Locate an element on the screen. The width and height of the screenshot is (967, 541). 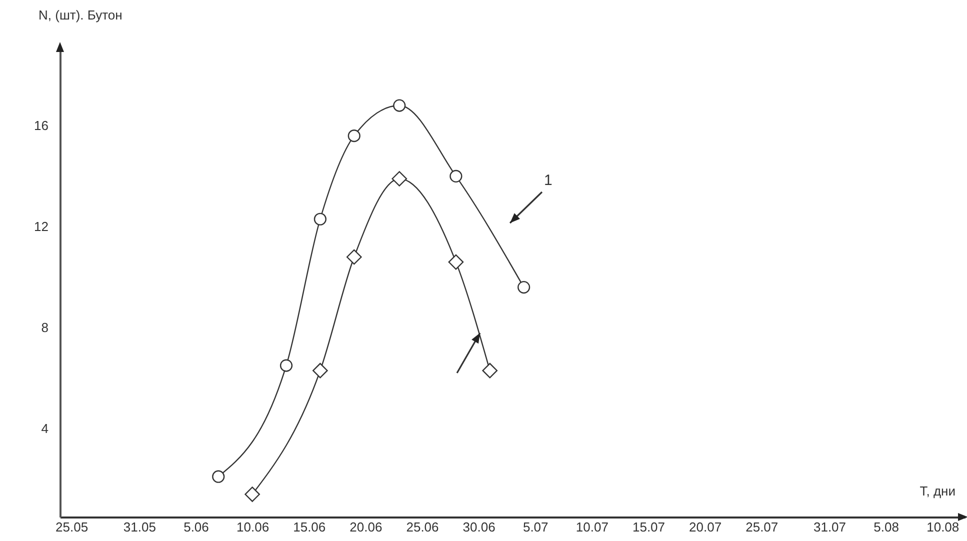
x-tick-label: 5.06 is located at coordinates (196, 527).